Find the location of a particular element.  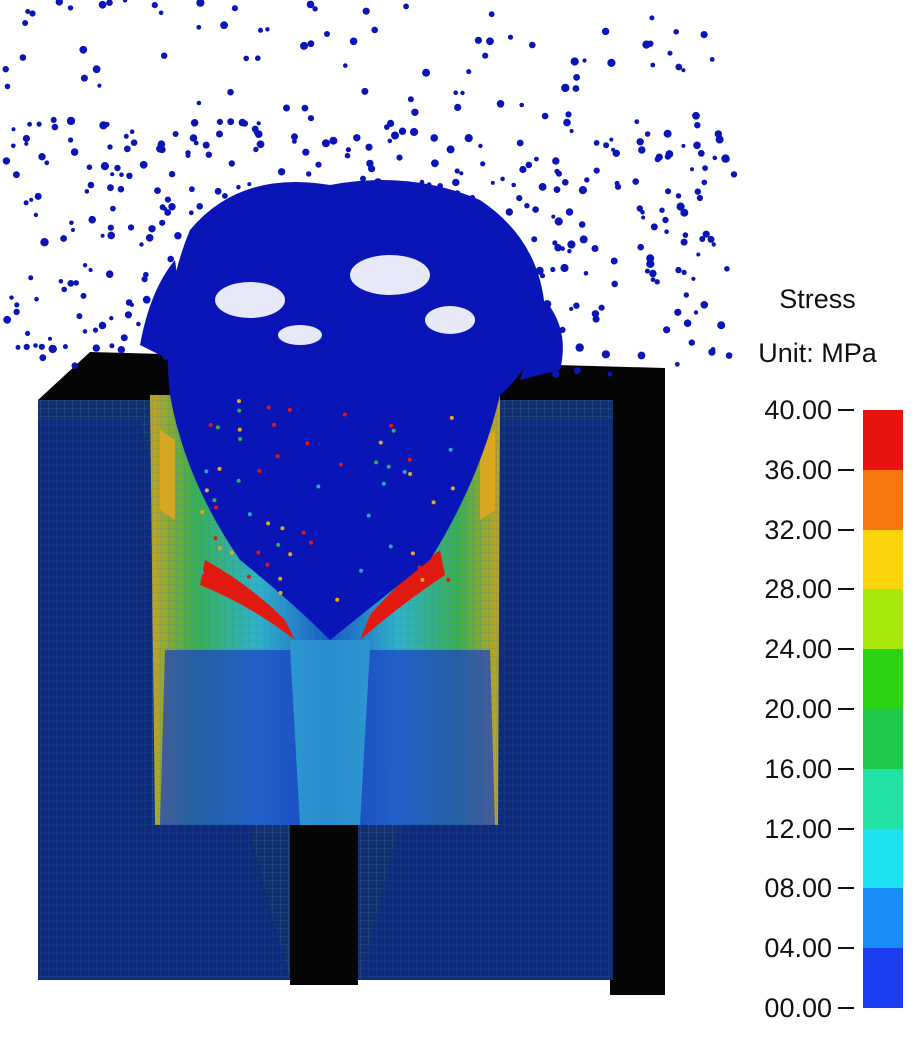

color-bar is located at coordinates (883, 709).